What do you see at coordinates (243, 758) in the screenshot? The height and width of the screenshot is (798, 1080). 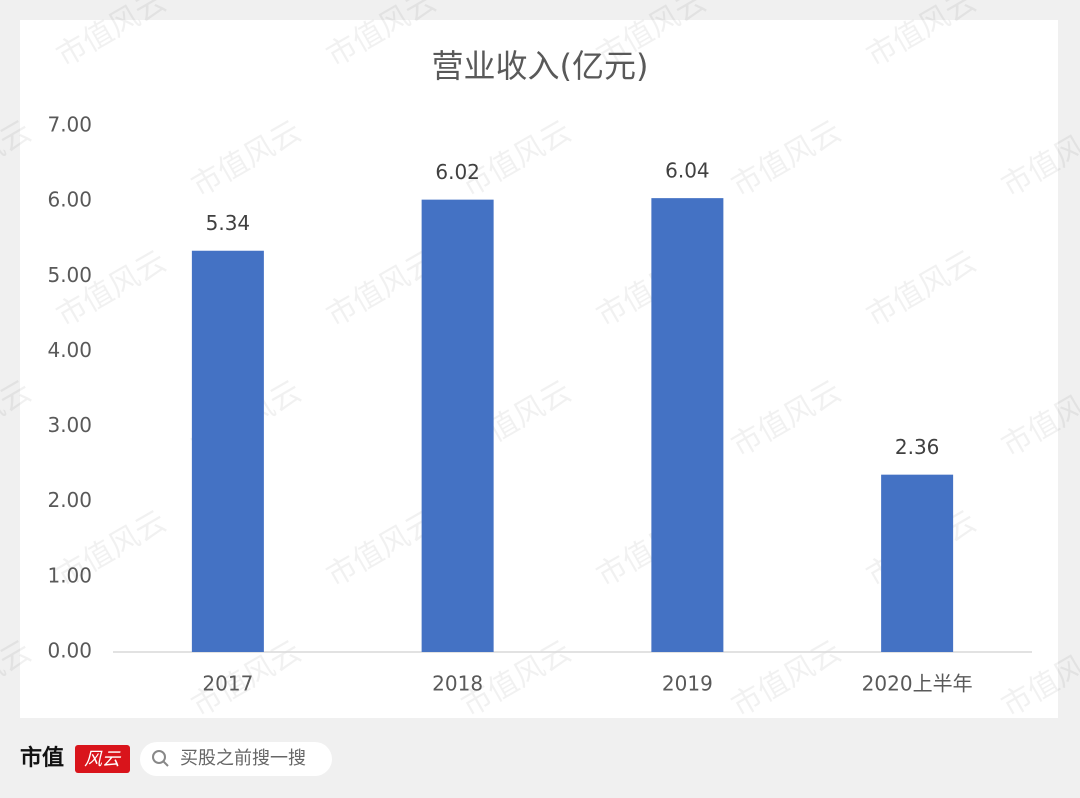 I see `search-placeholder: 买股之前搜一搜` at bounding box center [243, 758].